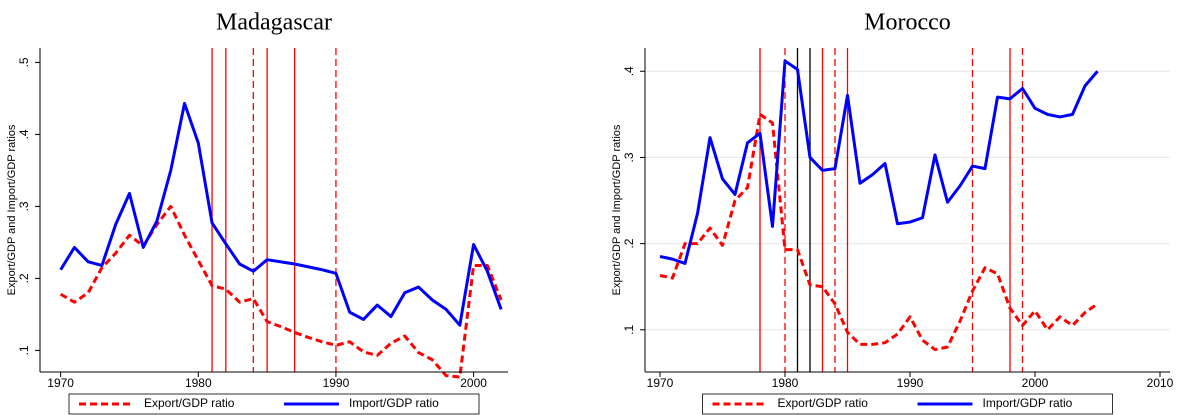 The height and width of the screenshot is (415, 1188). What do you see at coordinates (907, 23) in the screenshot?
I see `chart-title: Morocco` at bounding box center [907, 23].